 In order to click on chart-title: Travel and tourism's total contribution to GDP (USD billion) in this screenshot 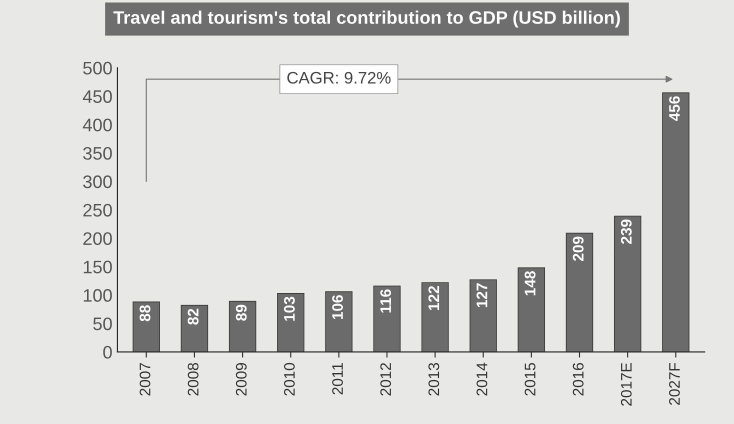, I will do `click(366, 19)`.